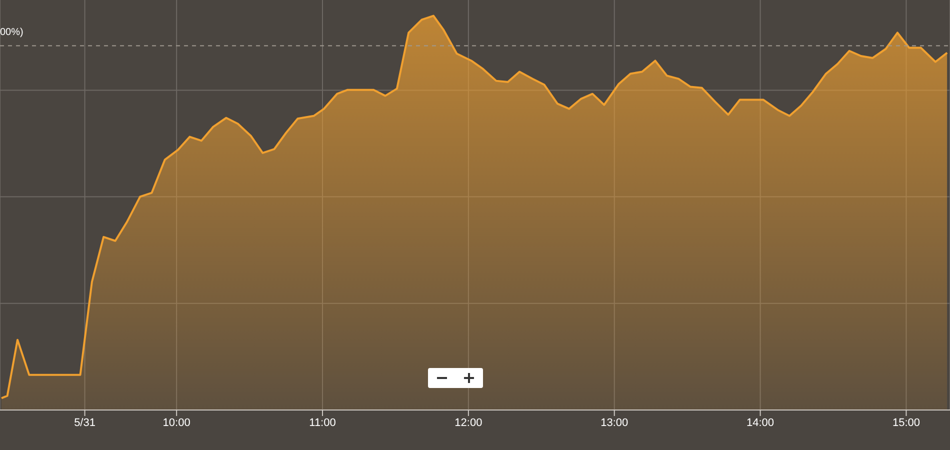 The width and height of the screenshot is (950, 450). What do you see at coordinates (85, 422) in the screenshot?
I see `x-tick-label: 5/31` at bounding box center [85, 422].